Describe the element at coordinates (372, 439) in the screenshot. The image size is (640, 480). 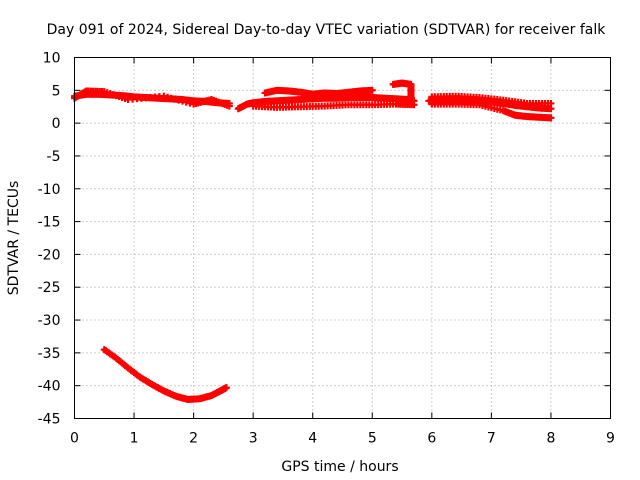
I see `x-tick-label: 5` at that location.